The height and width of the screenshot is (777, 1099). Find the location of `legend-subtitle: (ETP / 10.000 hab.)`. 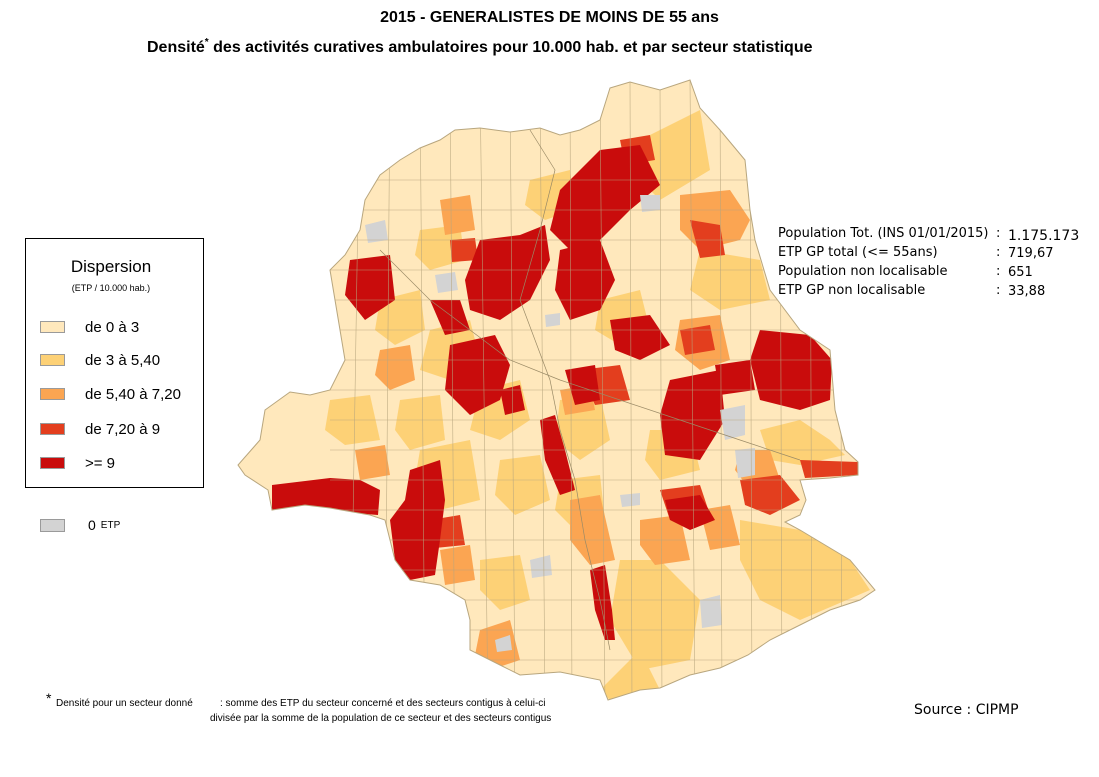

legend-subtitle: (ETP / 10.000 hab.) is located at coordinates (111, 288).